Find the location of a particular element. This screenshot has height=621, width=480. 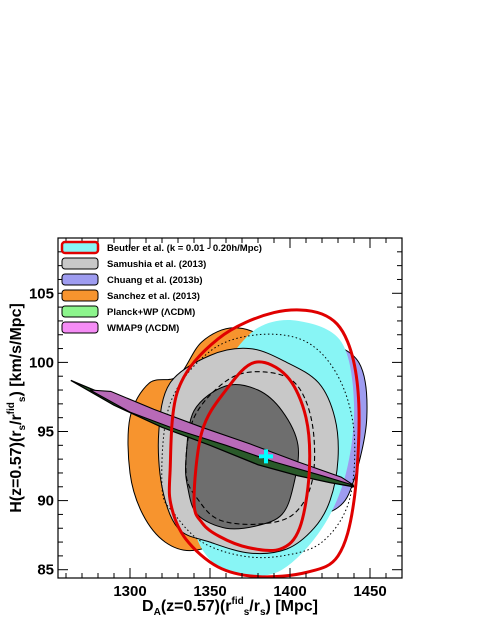

x-tick-label: 1300 is located at coordinates (129, 591).